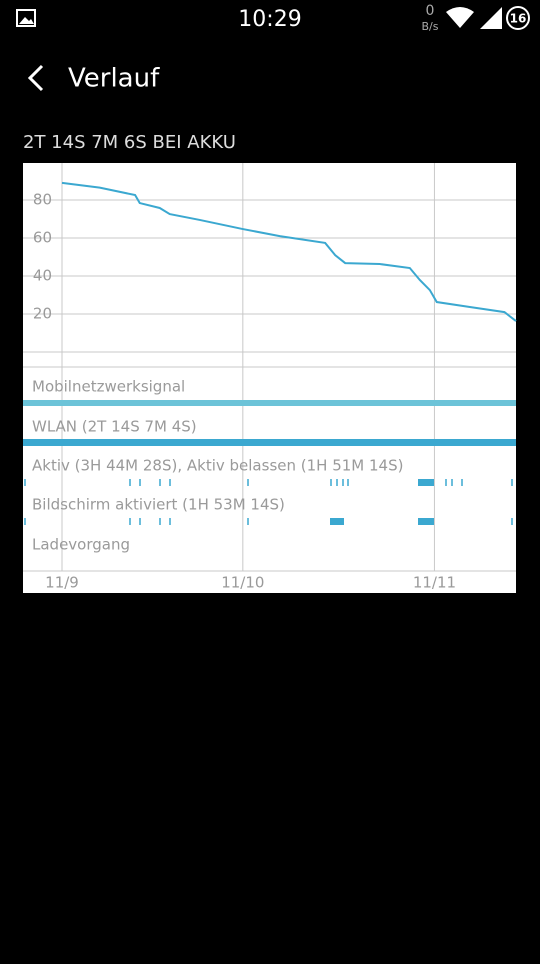 The width and height of the screenshot is (540, 964). Describe the element at coordinates (81, 545) in the screenshot. I see `lane-label: Ladevorgang` at that location.